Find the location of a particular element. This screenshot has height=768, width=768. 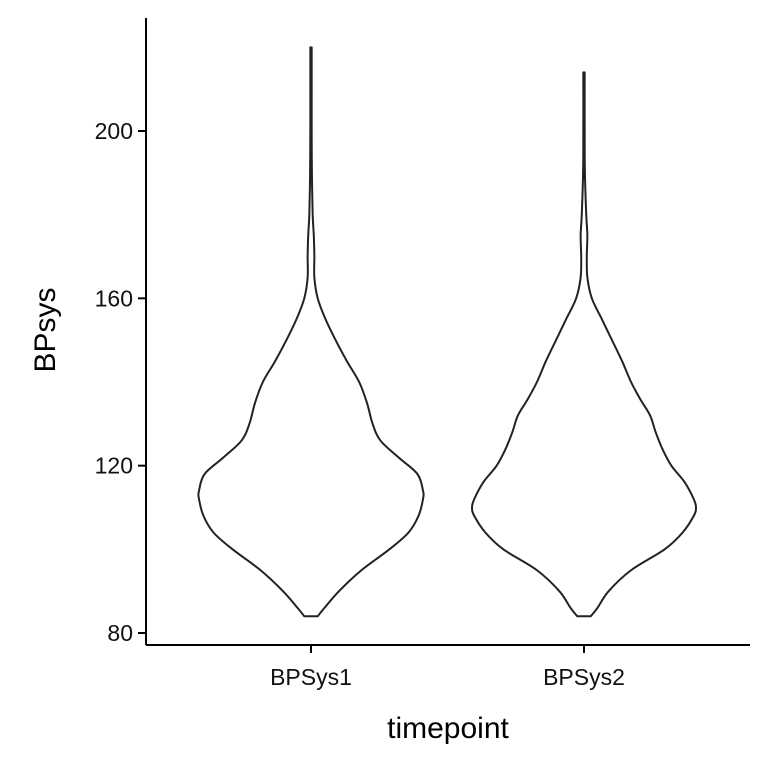

y-tick-label: 80 is located at coordinates (120, 633).